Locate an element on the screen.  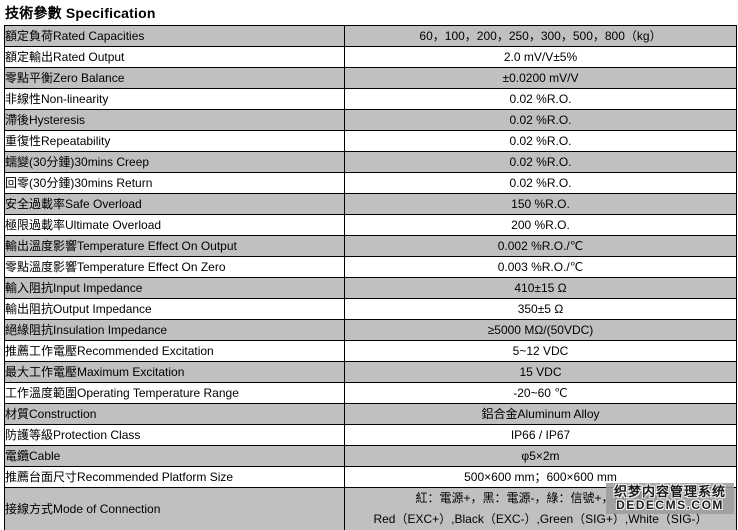
table-row: 輸入阻抗Input Impedance 410±15 Ω is located at coordinates (370, 288).